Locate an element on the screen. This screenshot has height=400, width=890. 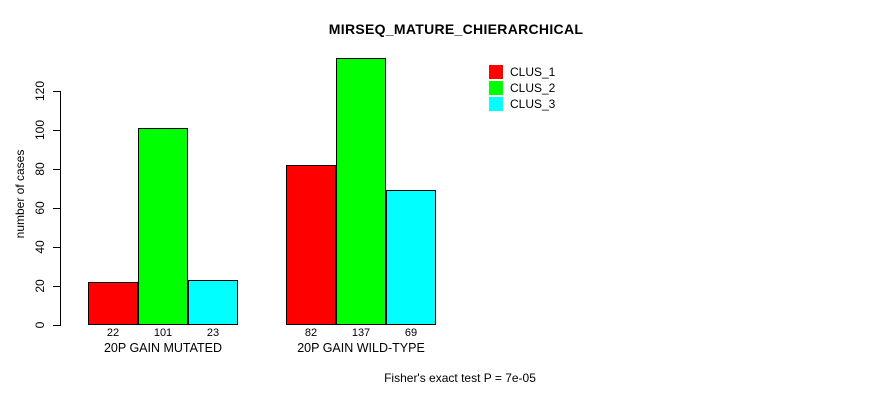
legend-label-clus-3: CLUS_3 is located at coordinates (533, 104).